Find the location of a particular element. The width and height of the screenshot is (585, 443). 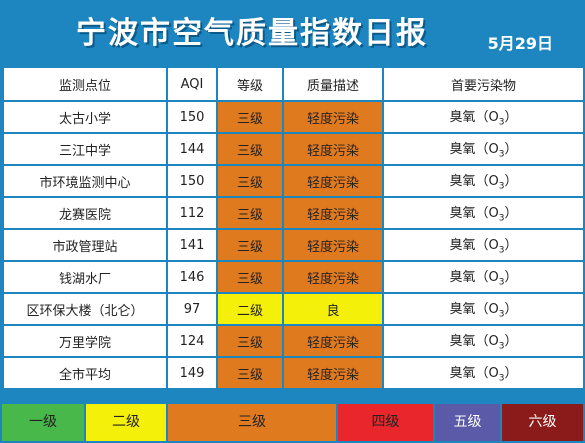

table-row: 太古小学 150 三级 轻度污染 臭氧（O3） is located at coordinates (293, 117).